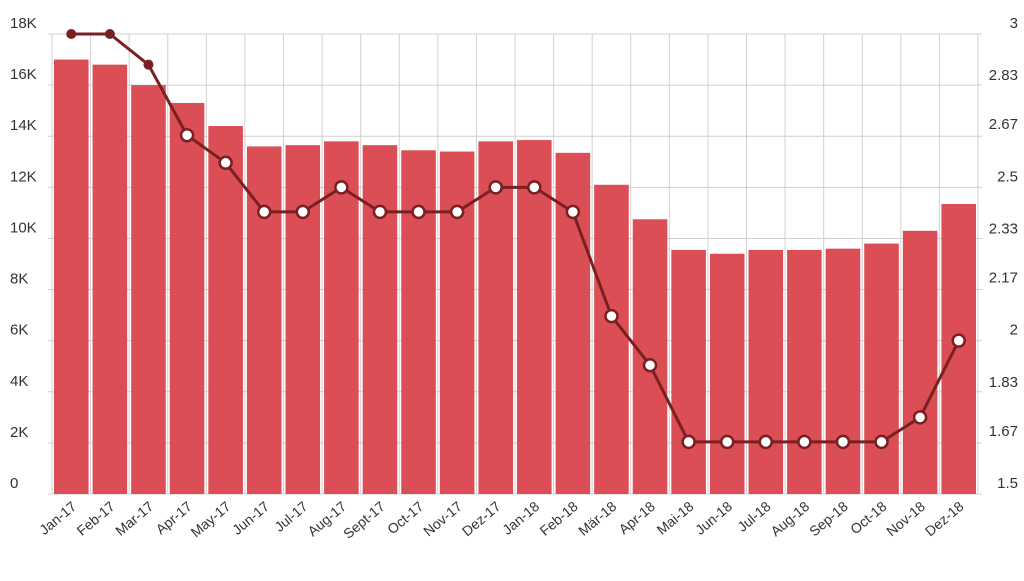 The image size is (1024, 581). What do you see at coordinates (559, 518) in the screenshot?
I see `x-tick-label: Feb-18` at bounding box center [559, 518].